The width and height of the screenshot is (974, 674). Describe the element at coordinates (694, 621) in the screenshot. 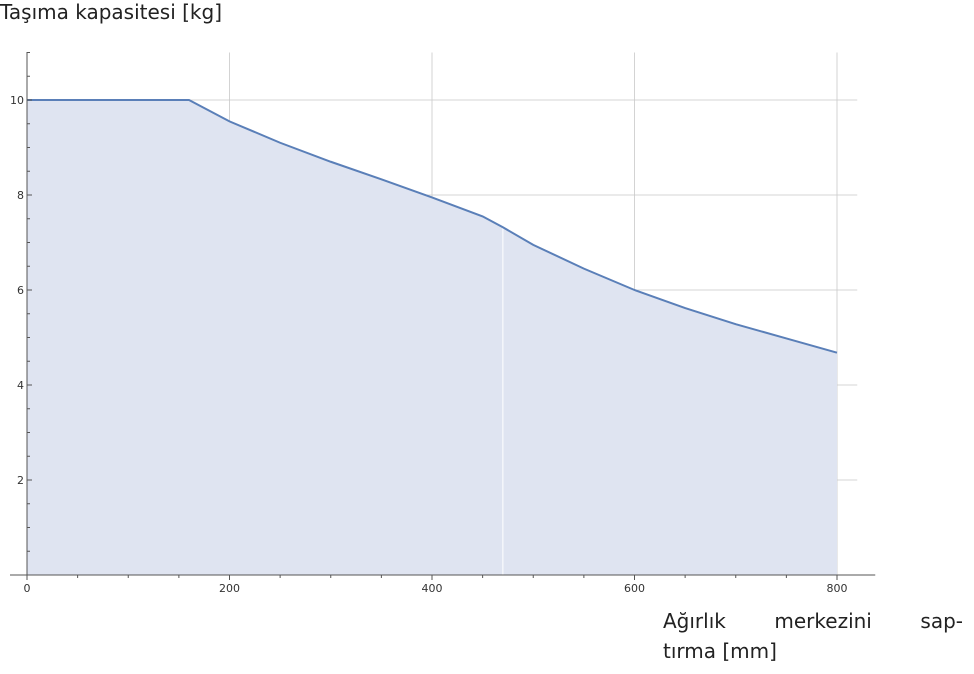

I see `x-title-word: Ağırlık` at that location.